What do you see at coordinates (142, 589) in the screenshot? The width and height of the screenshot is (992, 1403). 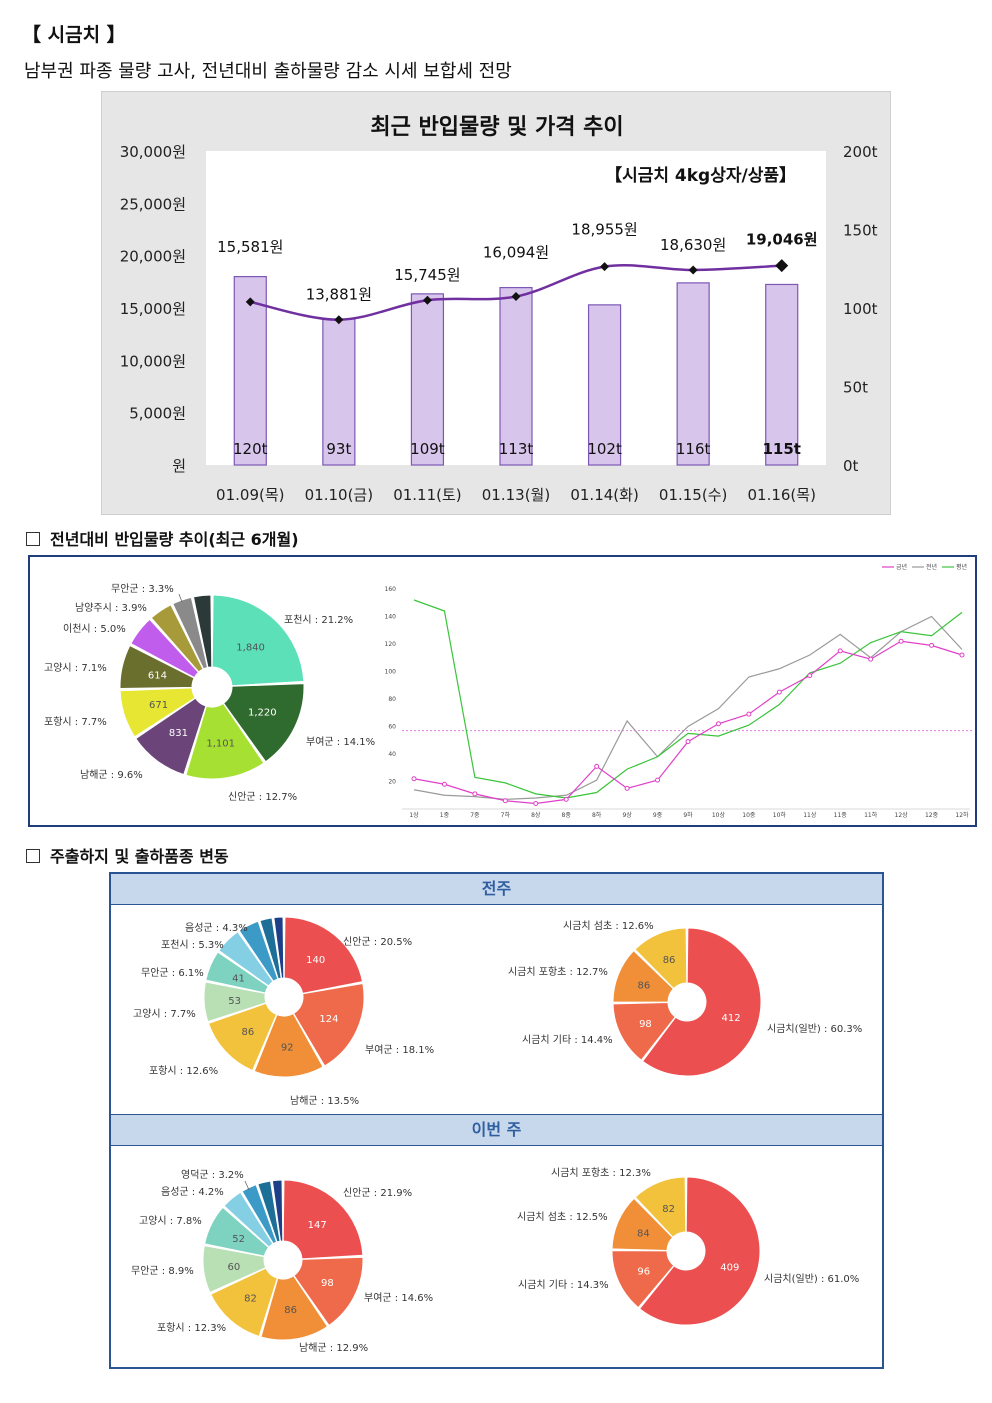 I see `pie-category-label: 무안군 : 3.3%` at bounding box center [142, 589].